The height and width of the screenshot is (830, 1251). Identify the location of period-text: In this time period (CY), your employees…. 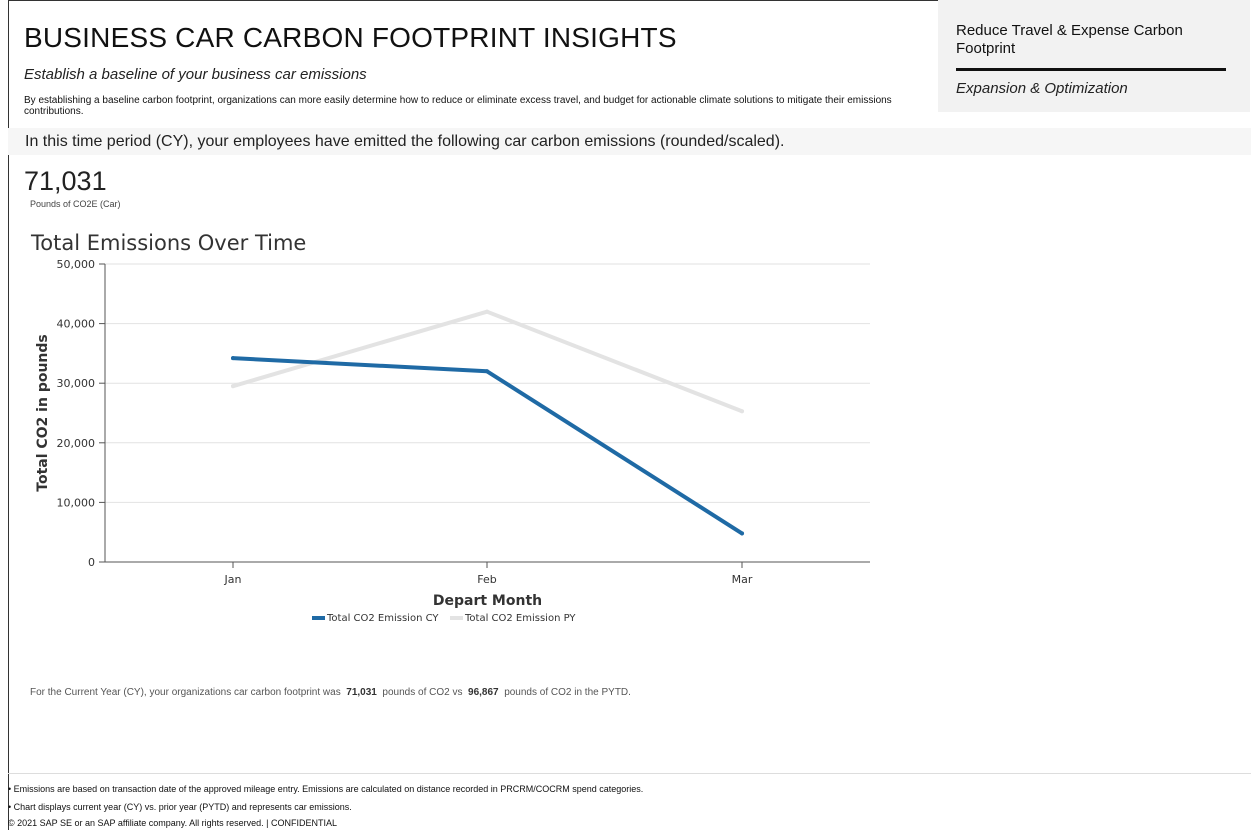
(405, 141).